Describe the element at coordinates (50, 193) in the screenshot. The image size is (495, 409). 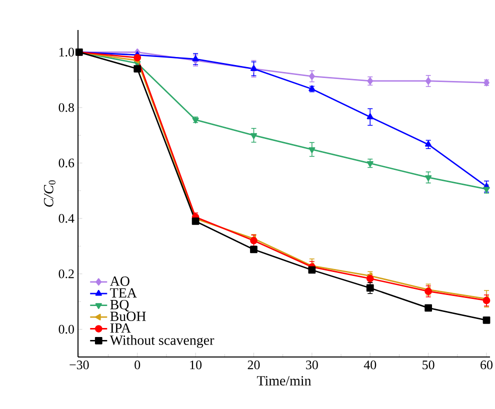
I see `y-axis-title: C/C$_{0}$` at that location.